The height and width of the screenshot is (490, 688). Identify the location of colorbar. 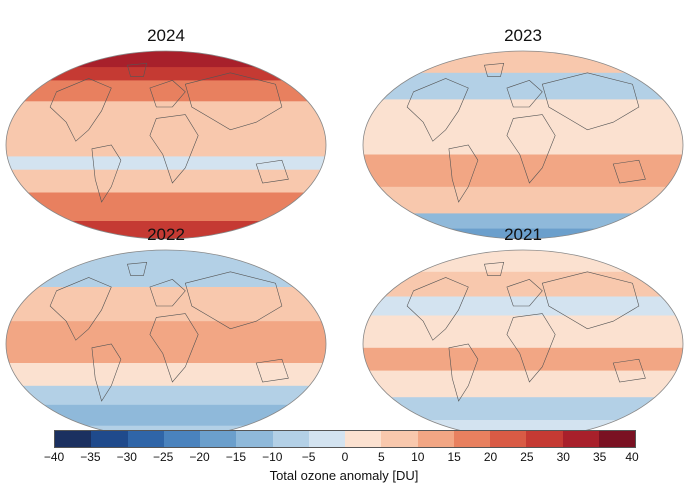
(345, 439).